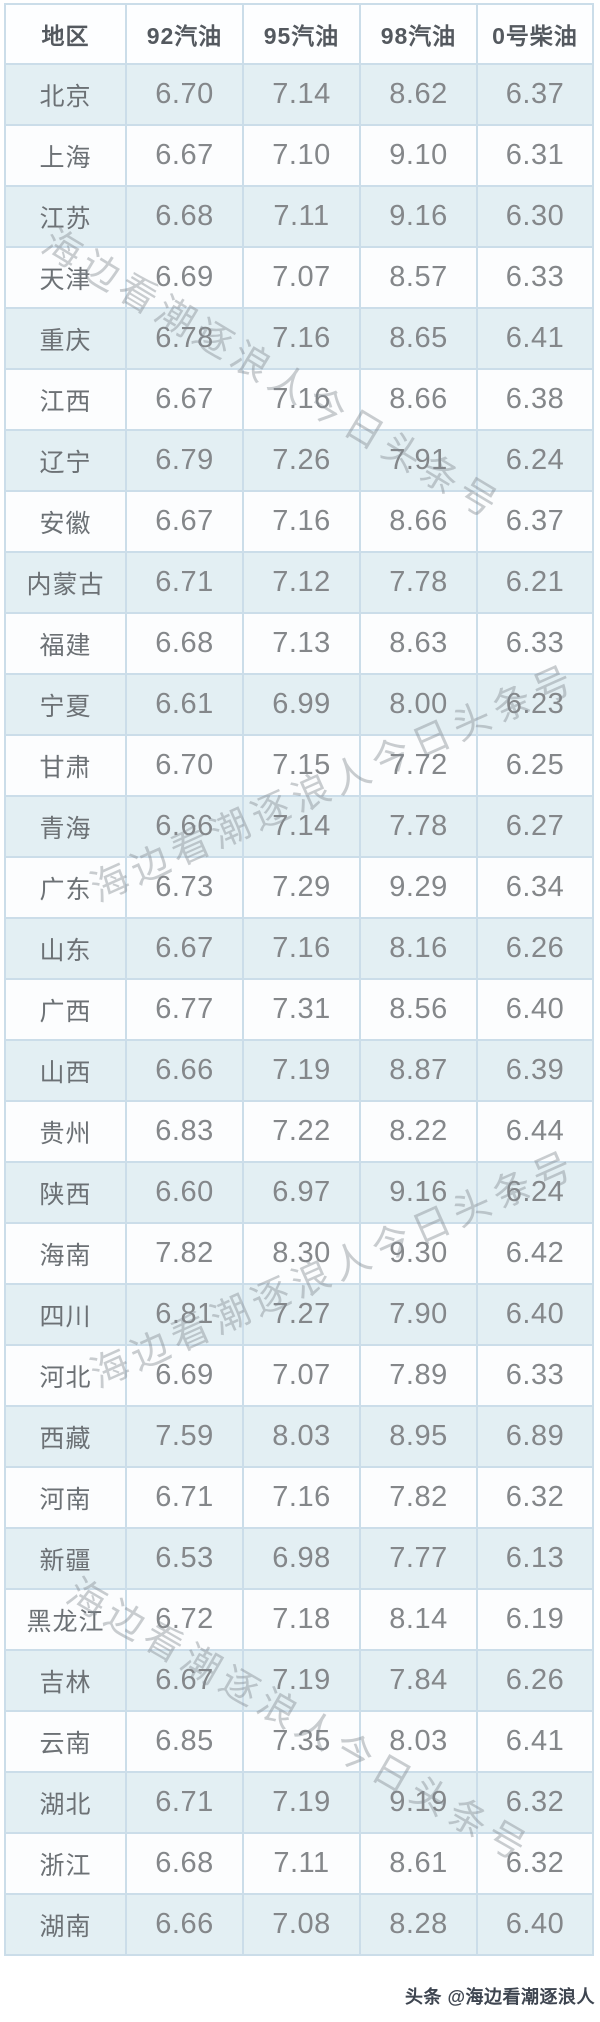  What do you see at coordinates (301, 1924) in the screenshot?
I see `price-cell: 7.08` at bounding box center [301, 1924].